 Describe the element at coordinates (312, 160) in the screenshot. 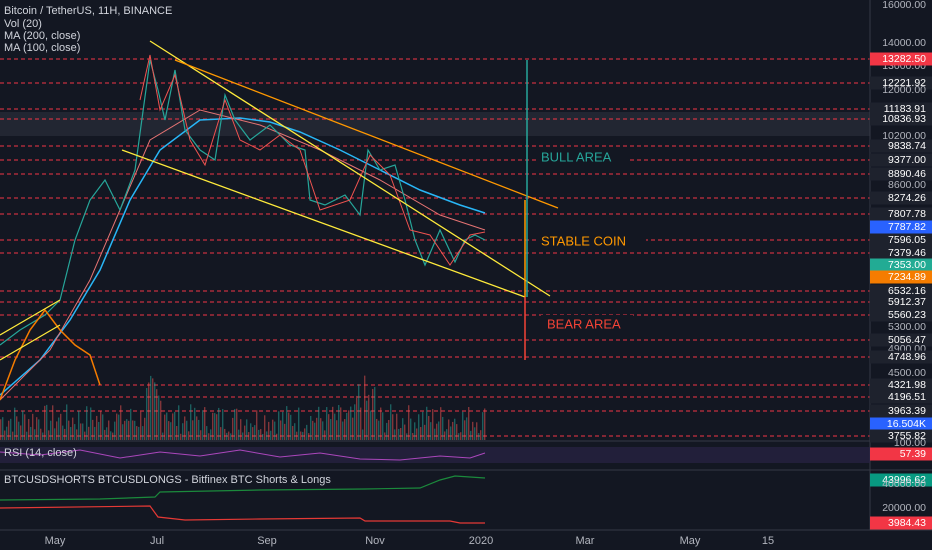

I see `price-line` at that location.